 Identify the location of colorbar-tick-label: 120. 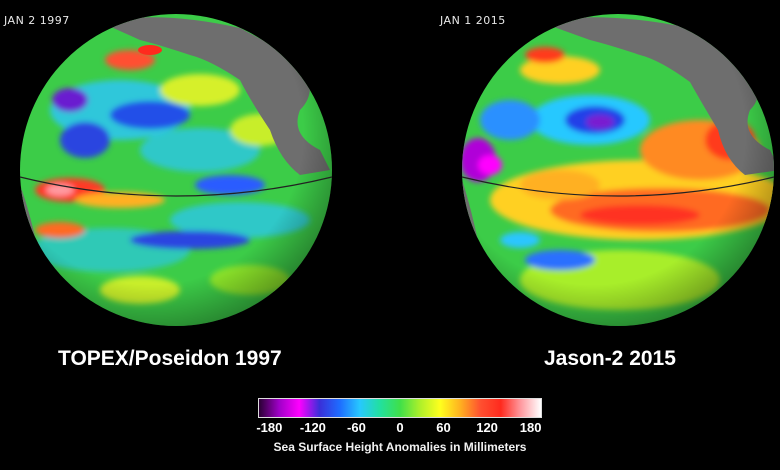
(487, 427).